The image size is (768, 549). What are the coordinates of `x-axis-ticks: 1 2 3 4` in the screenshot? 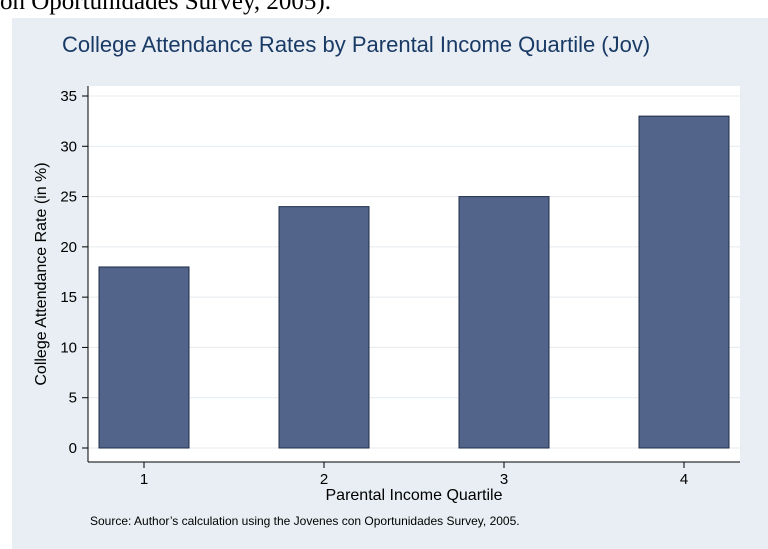 It's located at (414, 475).